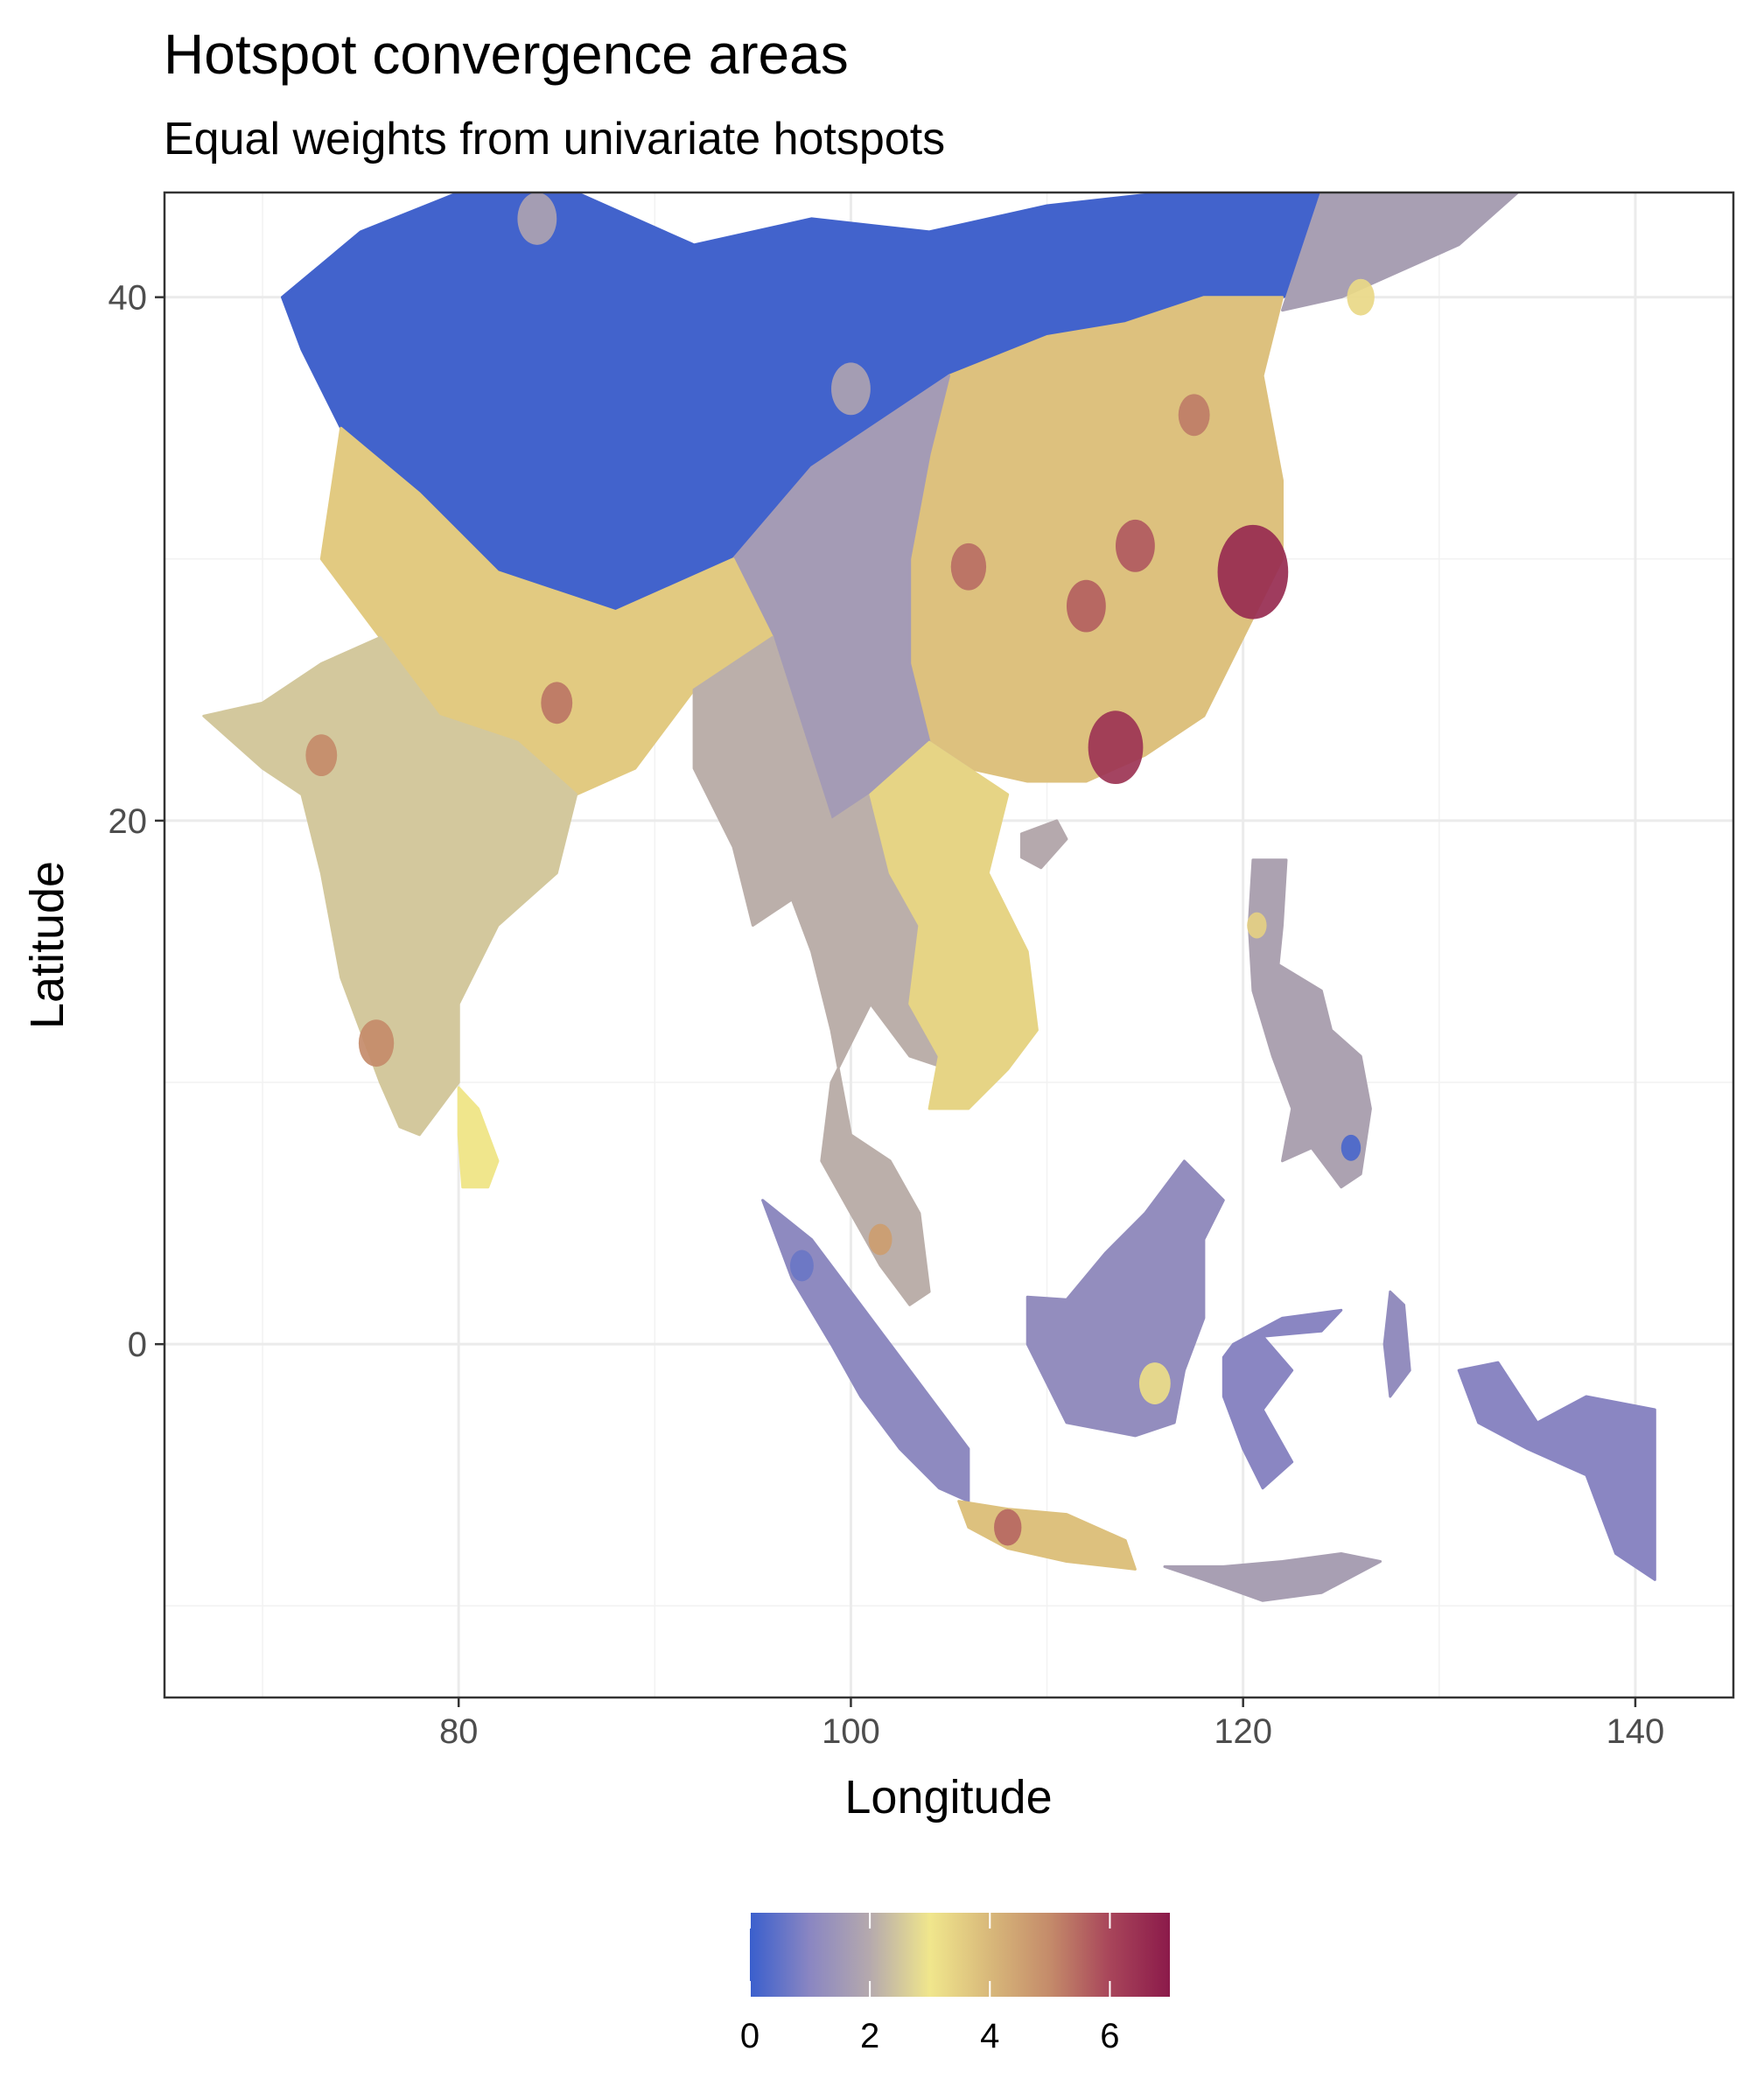 This screenshot has height=2100, width=1750. Describe the element at coordinates (1396, 1344) in the screenshot. I see `region-halmahera-moluccas: Halmahera-Moluccas` at that location.